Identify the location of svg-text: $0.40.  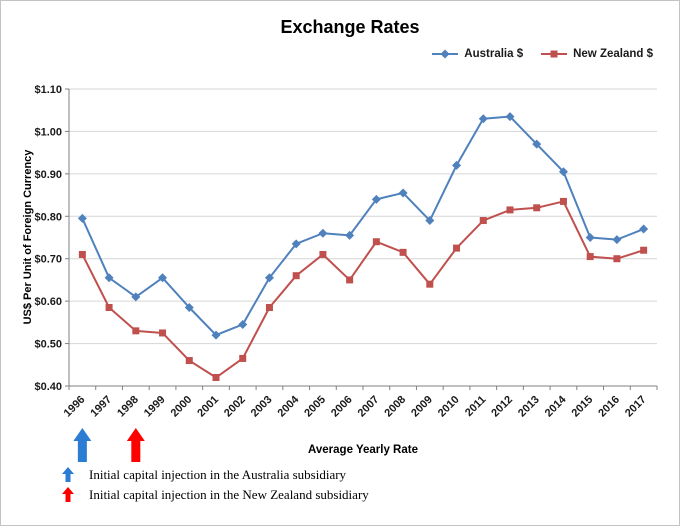
(48, 387).